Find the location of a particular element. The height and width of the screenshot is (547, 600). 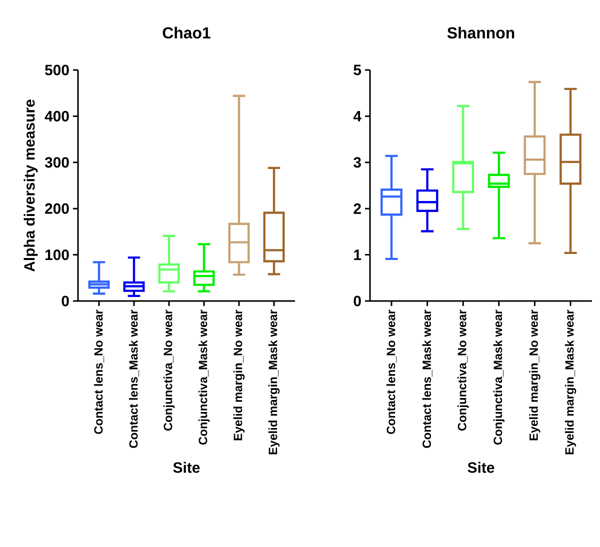

y-tick-label: 3 is located at coordinates (357, 162).